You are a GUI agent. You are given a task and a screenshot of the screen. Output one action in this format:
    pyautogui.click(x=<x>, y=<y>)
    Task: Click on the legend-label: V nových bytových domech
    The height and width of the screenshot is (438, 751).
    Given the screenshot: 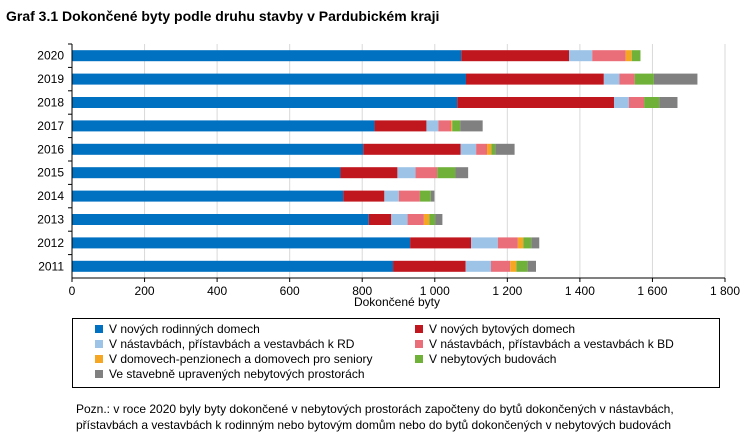 What is the action you would take?
    pyautogui.click(x=502, y=329)
    